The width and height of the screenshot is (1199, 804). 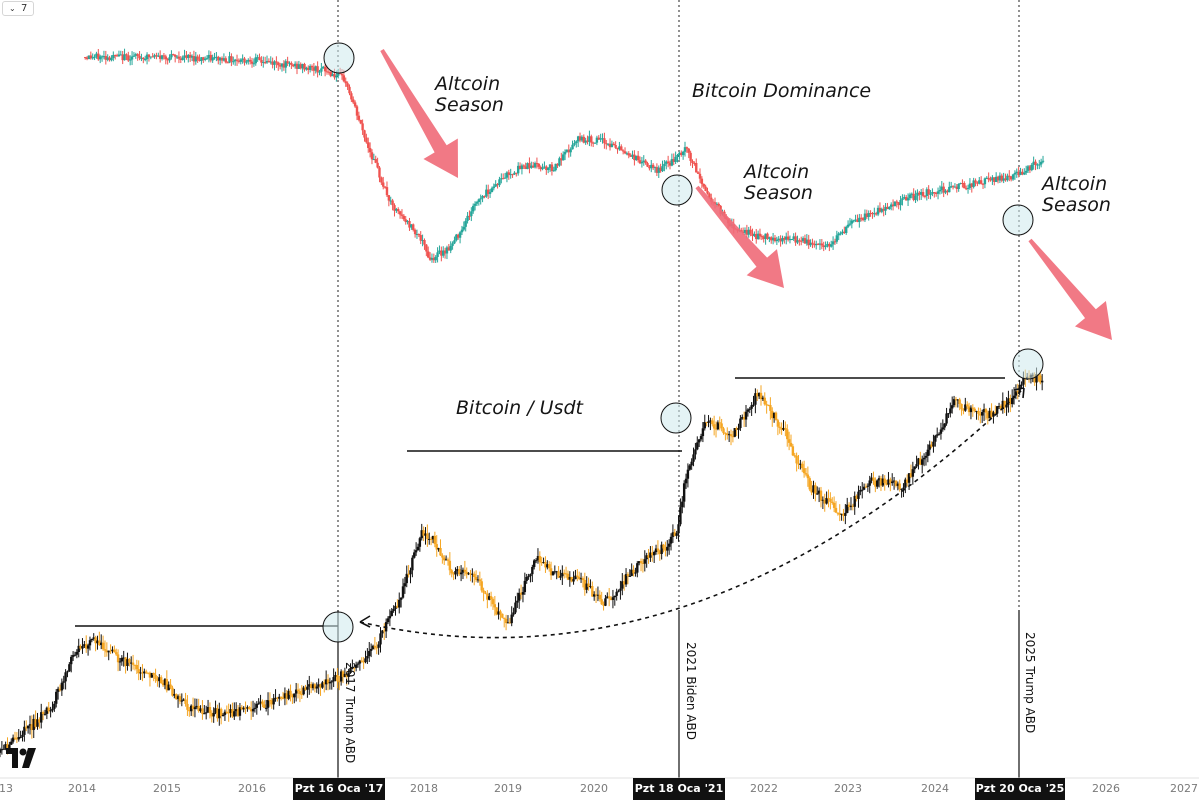 I want to click on series-toggle-button: ⌄ 7, so click(x=18, y=8).